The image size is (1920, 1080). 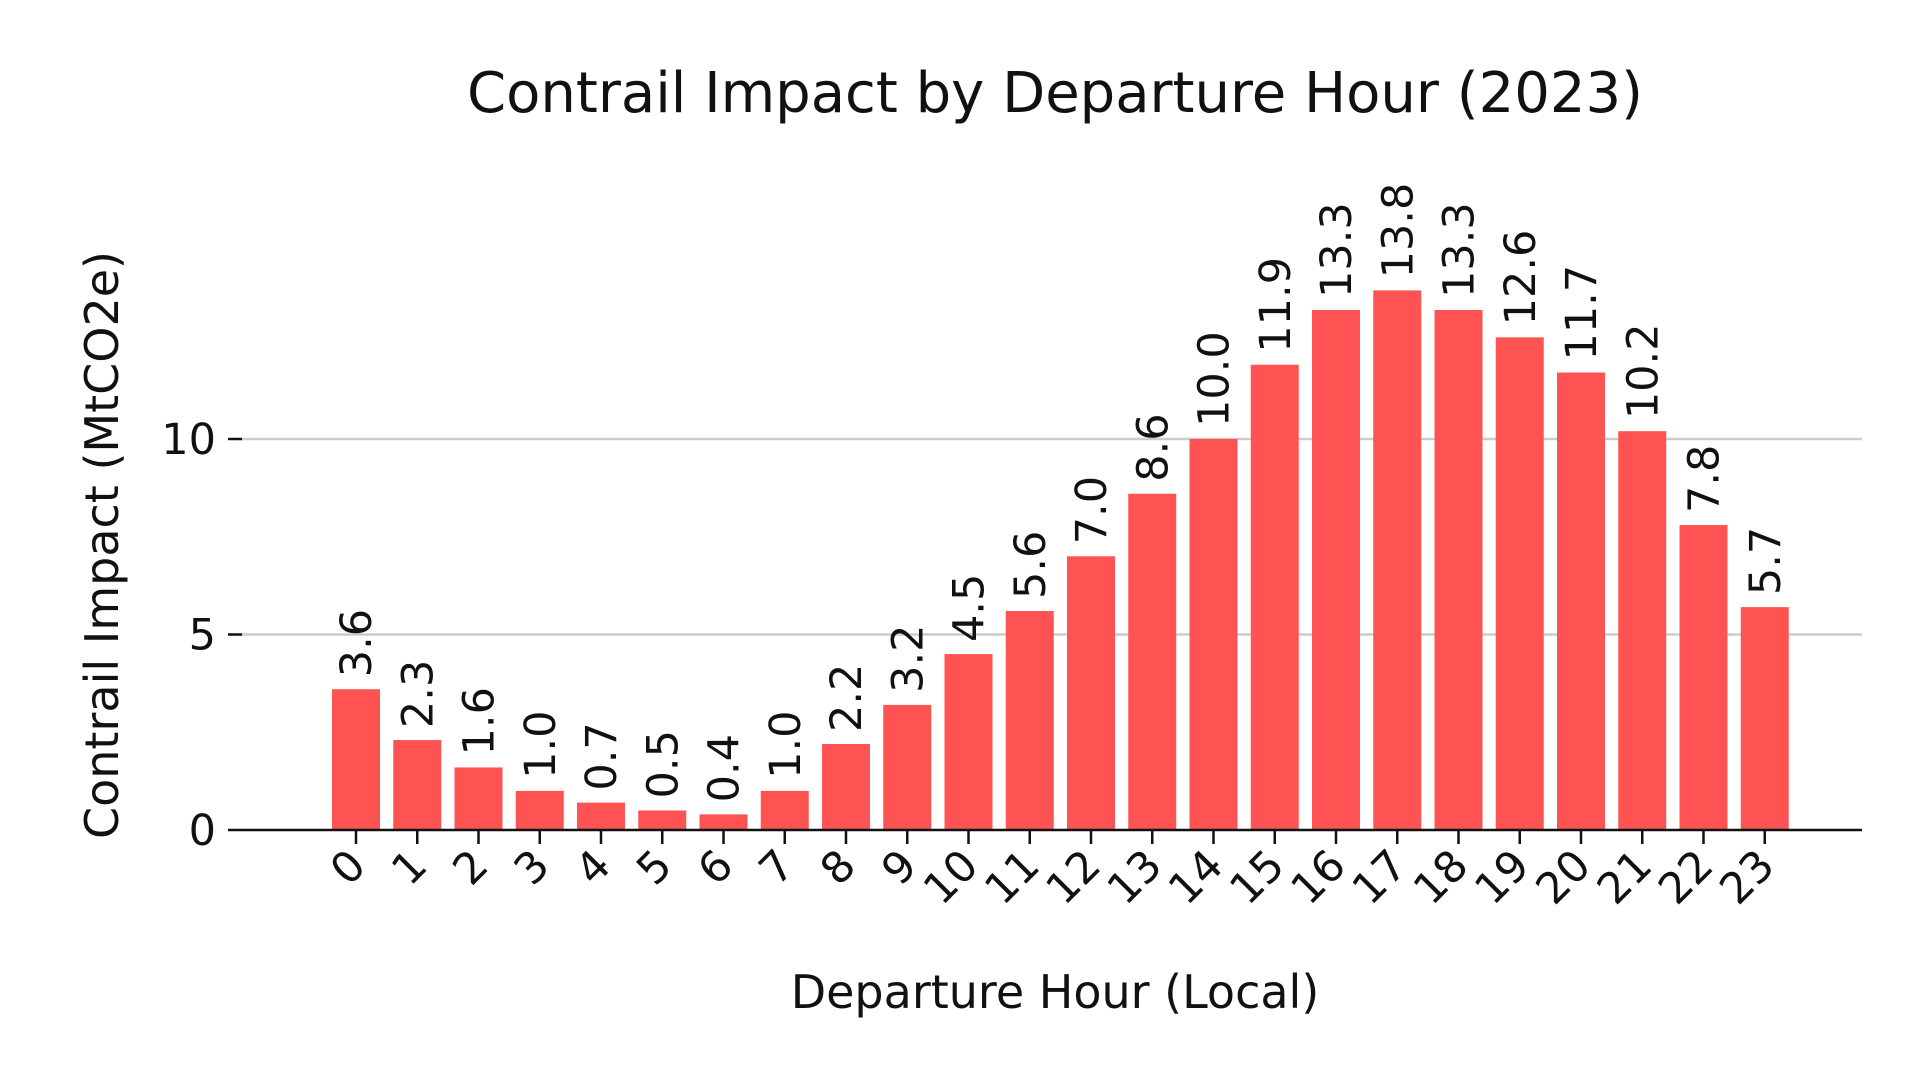 I want to click on y-tick-label: 10, so click(x=188, y=440).